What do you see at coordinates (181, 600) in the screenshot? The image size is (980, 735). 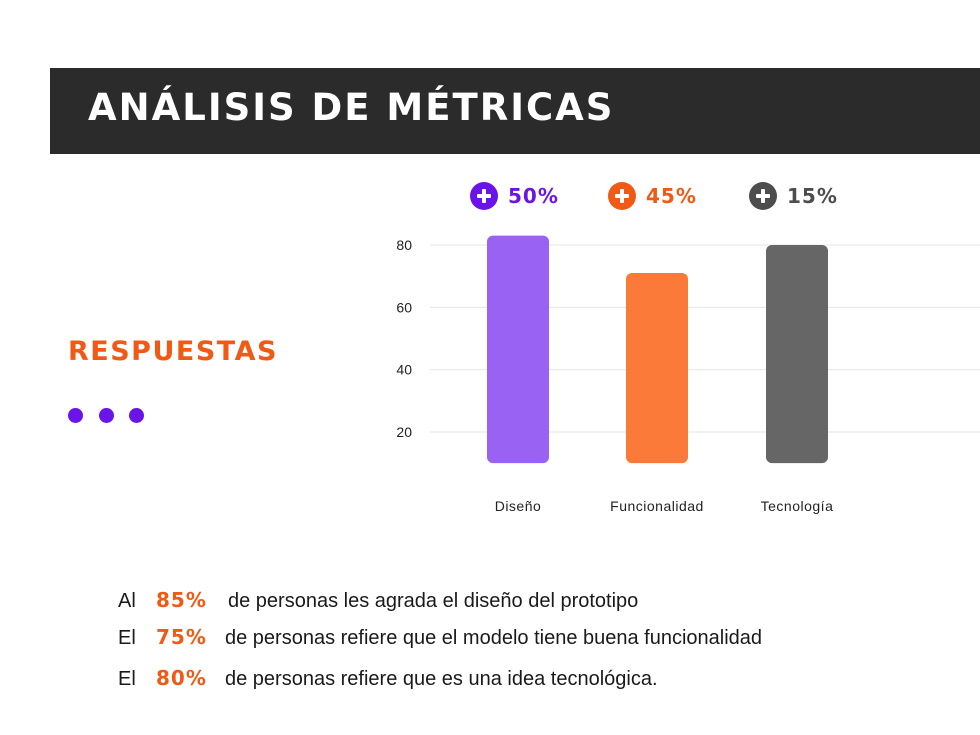 I see `summary-value: 85%` at bounding box center [181, 600].